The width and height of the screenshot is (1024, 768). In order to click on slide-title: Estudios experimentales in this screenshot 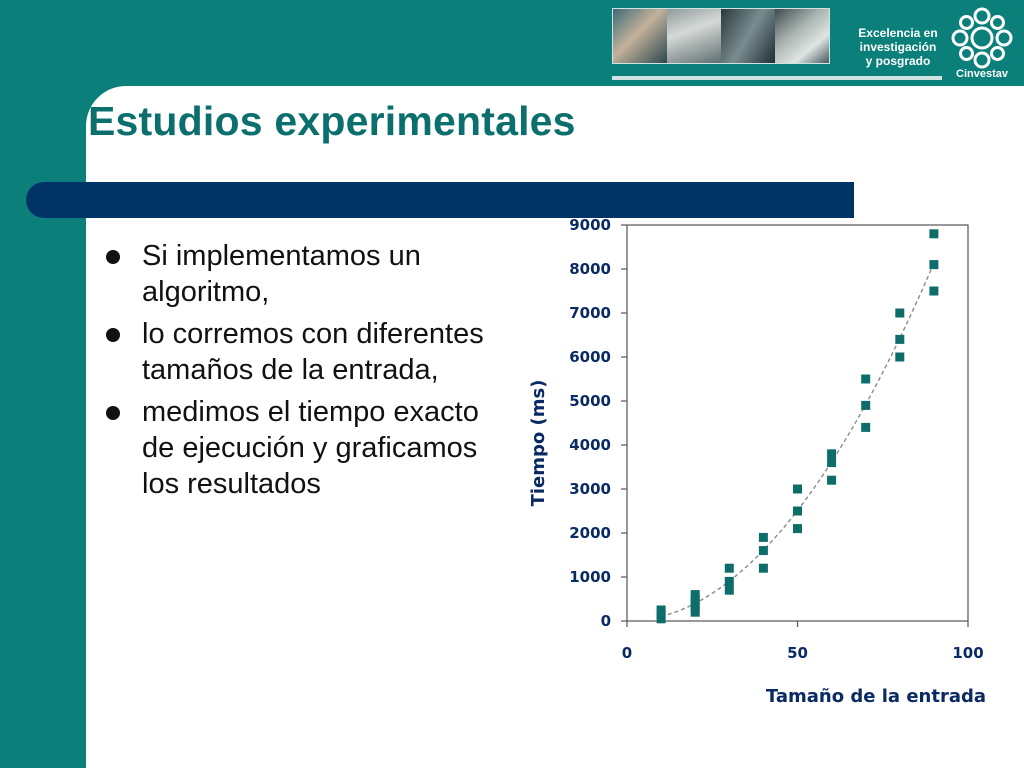, I will do `click(332, 121)`.